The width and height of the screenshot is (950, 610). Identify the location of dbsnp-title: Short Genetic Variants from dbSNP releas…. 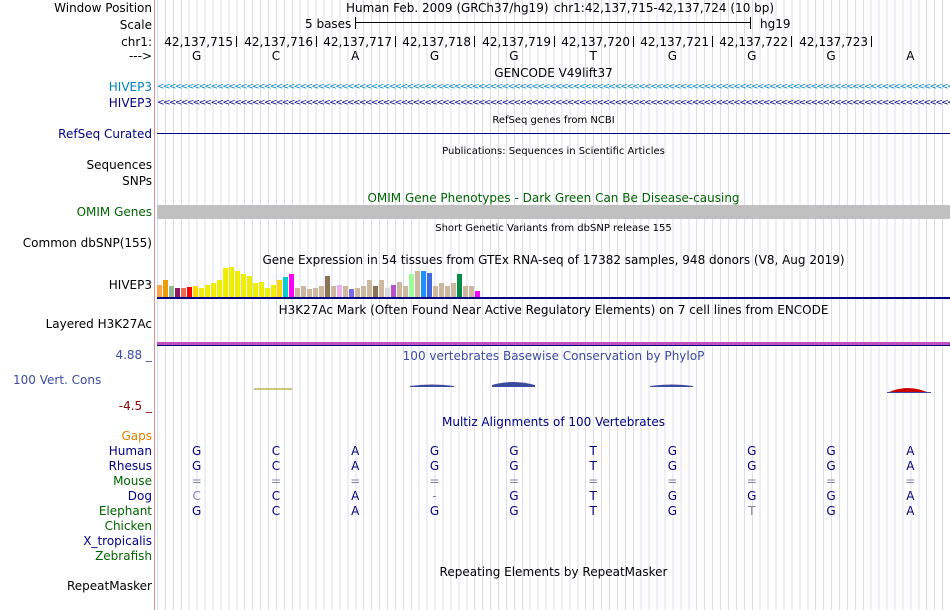
(553, 228).